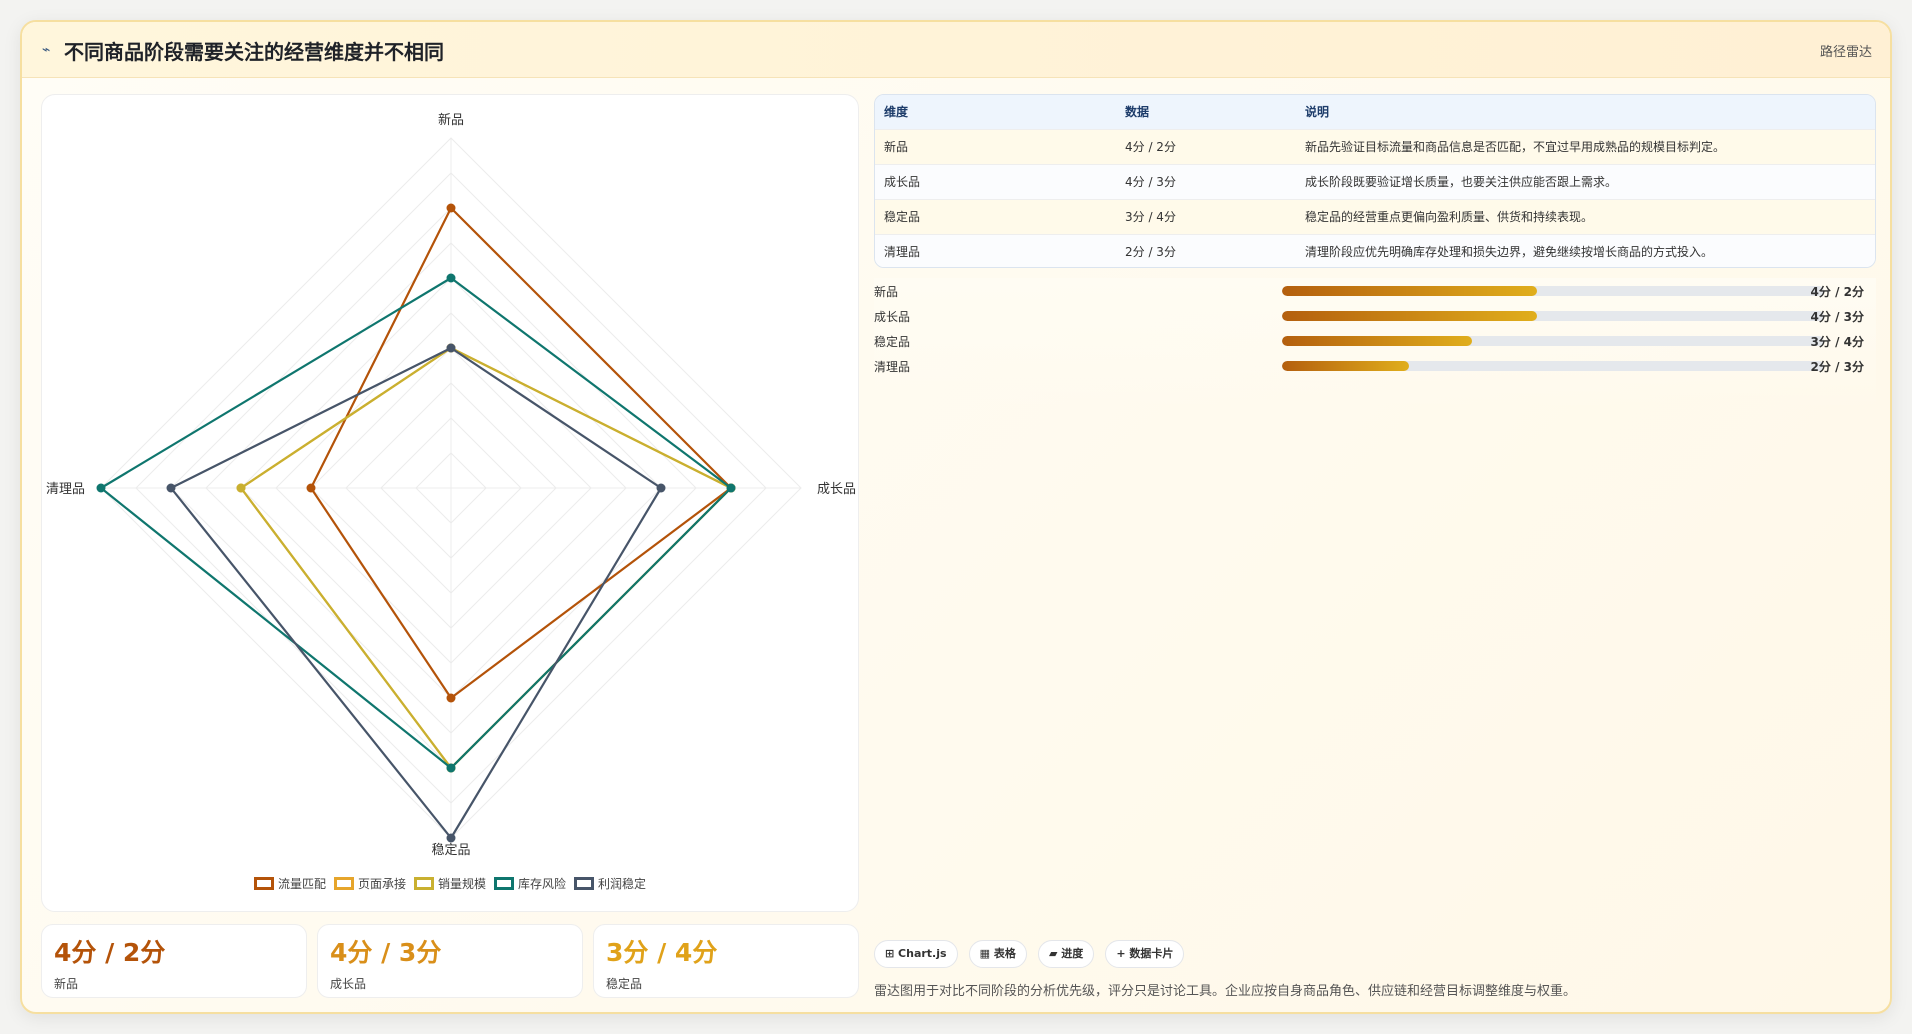  What do you see at coordinates (896, 112) in the screenshot?
I see `header-dimension: 维度` at bounding box center [896, 112].